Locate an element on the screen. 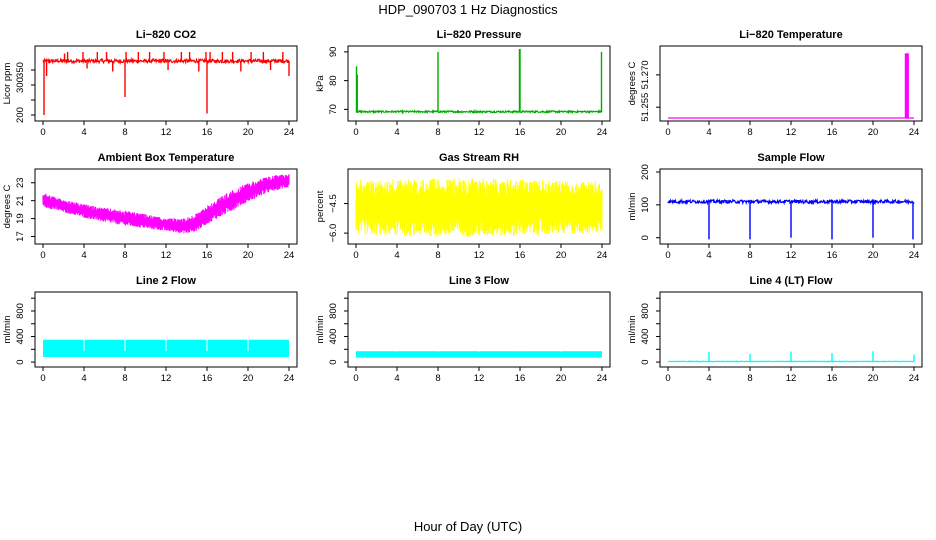 The image size is (936, 540). y-axis-label: kPa is located at coordinates (320, 83).